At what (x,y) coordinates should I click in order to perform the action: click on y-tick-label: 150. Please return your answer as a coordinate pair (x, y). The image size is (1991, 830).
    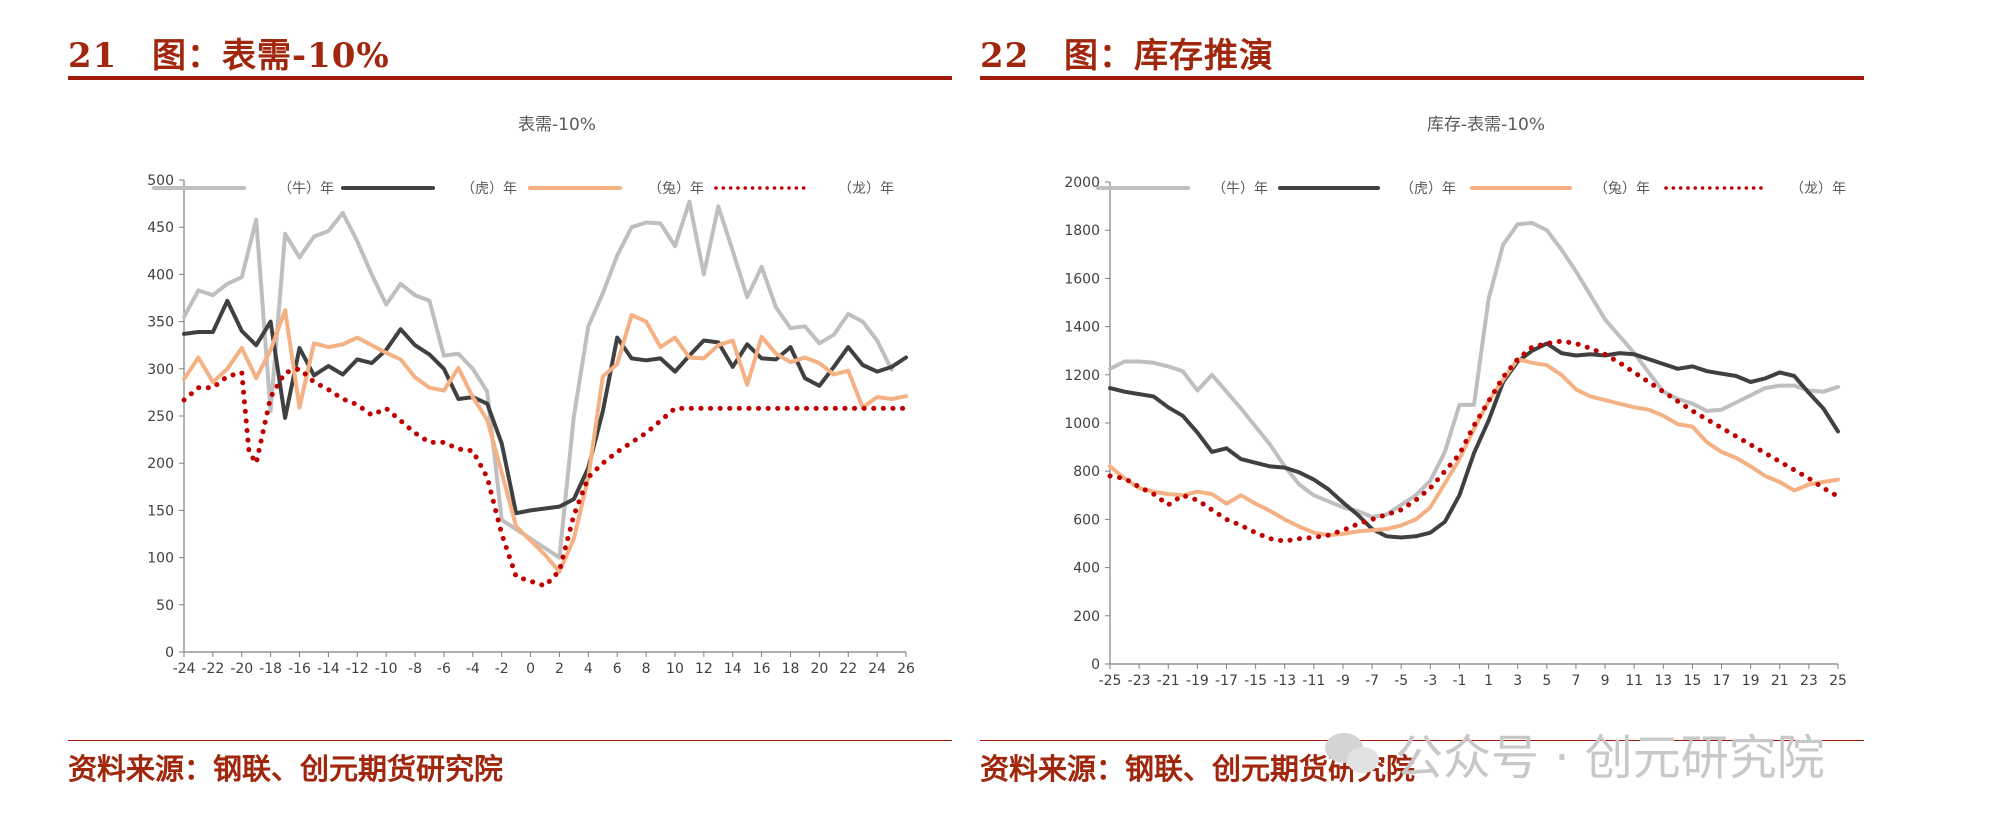
    Looking at the image, I should click on (160, 511).